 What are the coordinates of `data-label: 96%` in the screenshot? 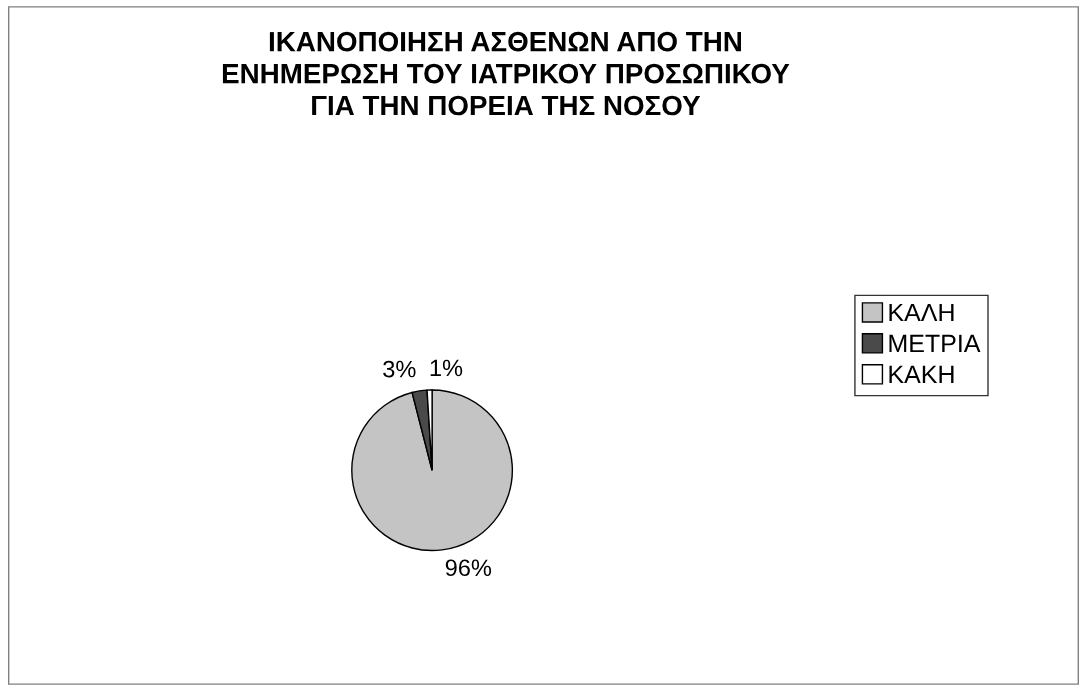 It's located at (468, 568).